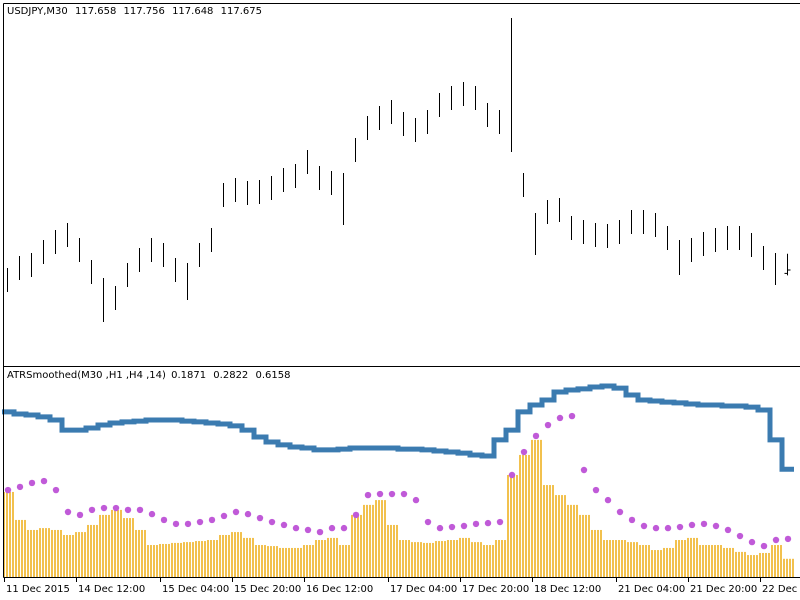  What do you see at coordinates (423, 589) in the screenshot?
I see `x-tick-label: 17 Dec 04:00` at bounding box center [423, 589].